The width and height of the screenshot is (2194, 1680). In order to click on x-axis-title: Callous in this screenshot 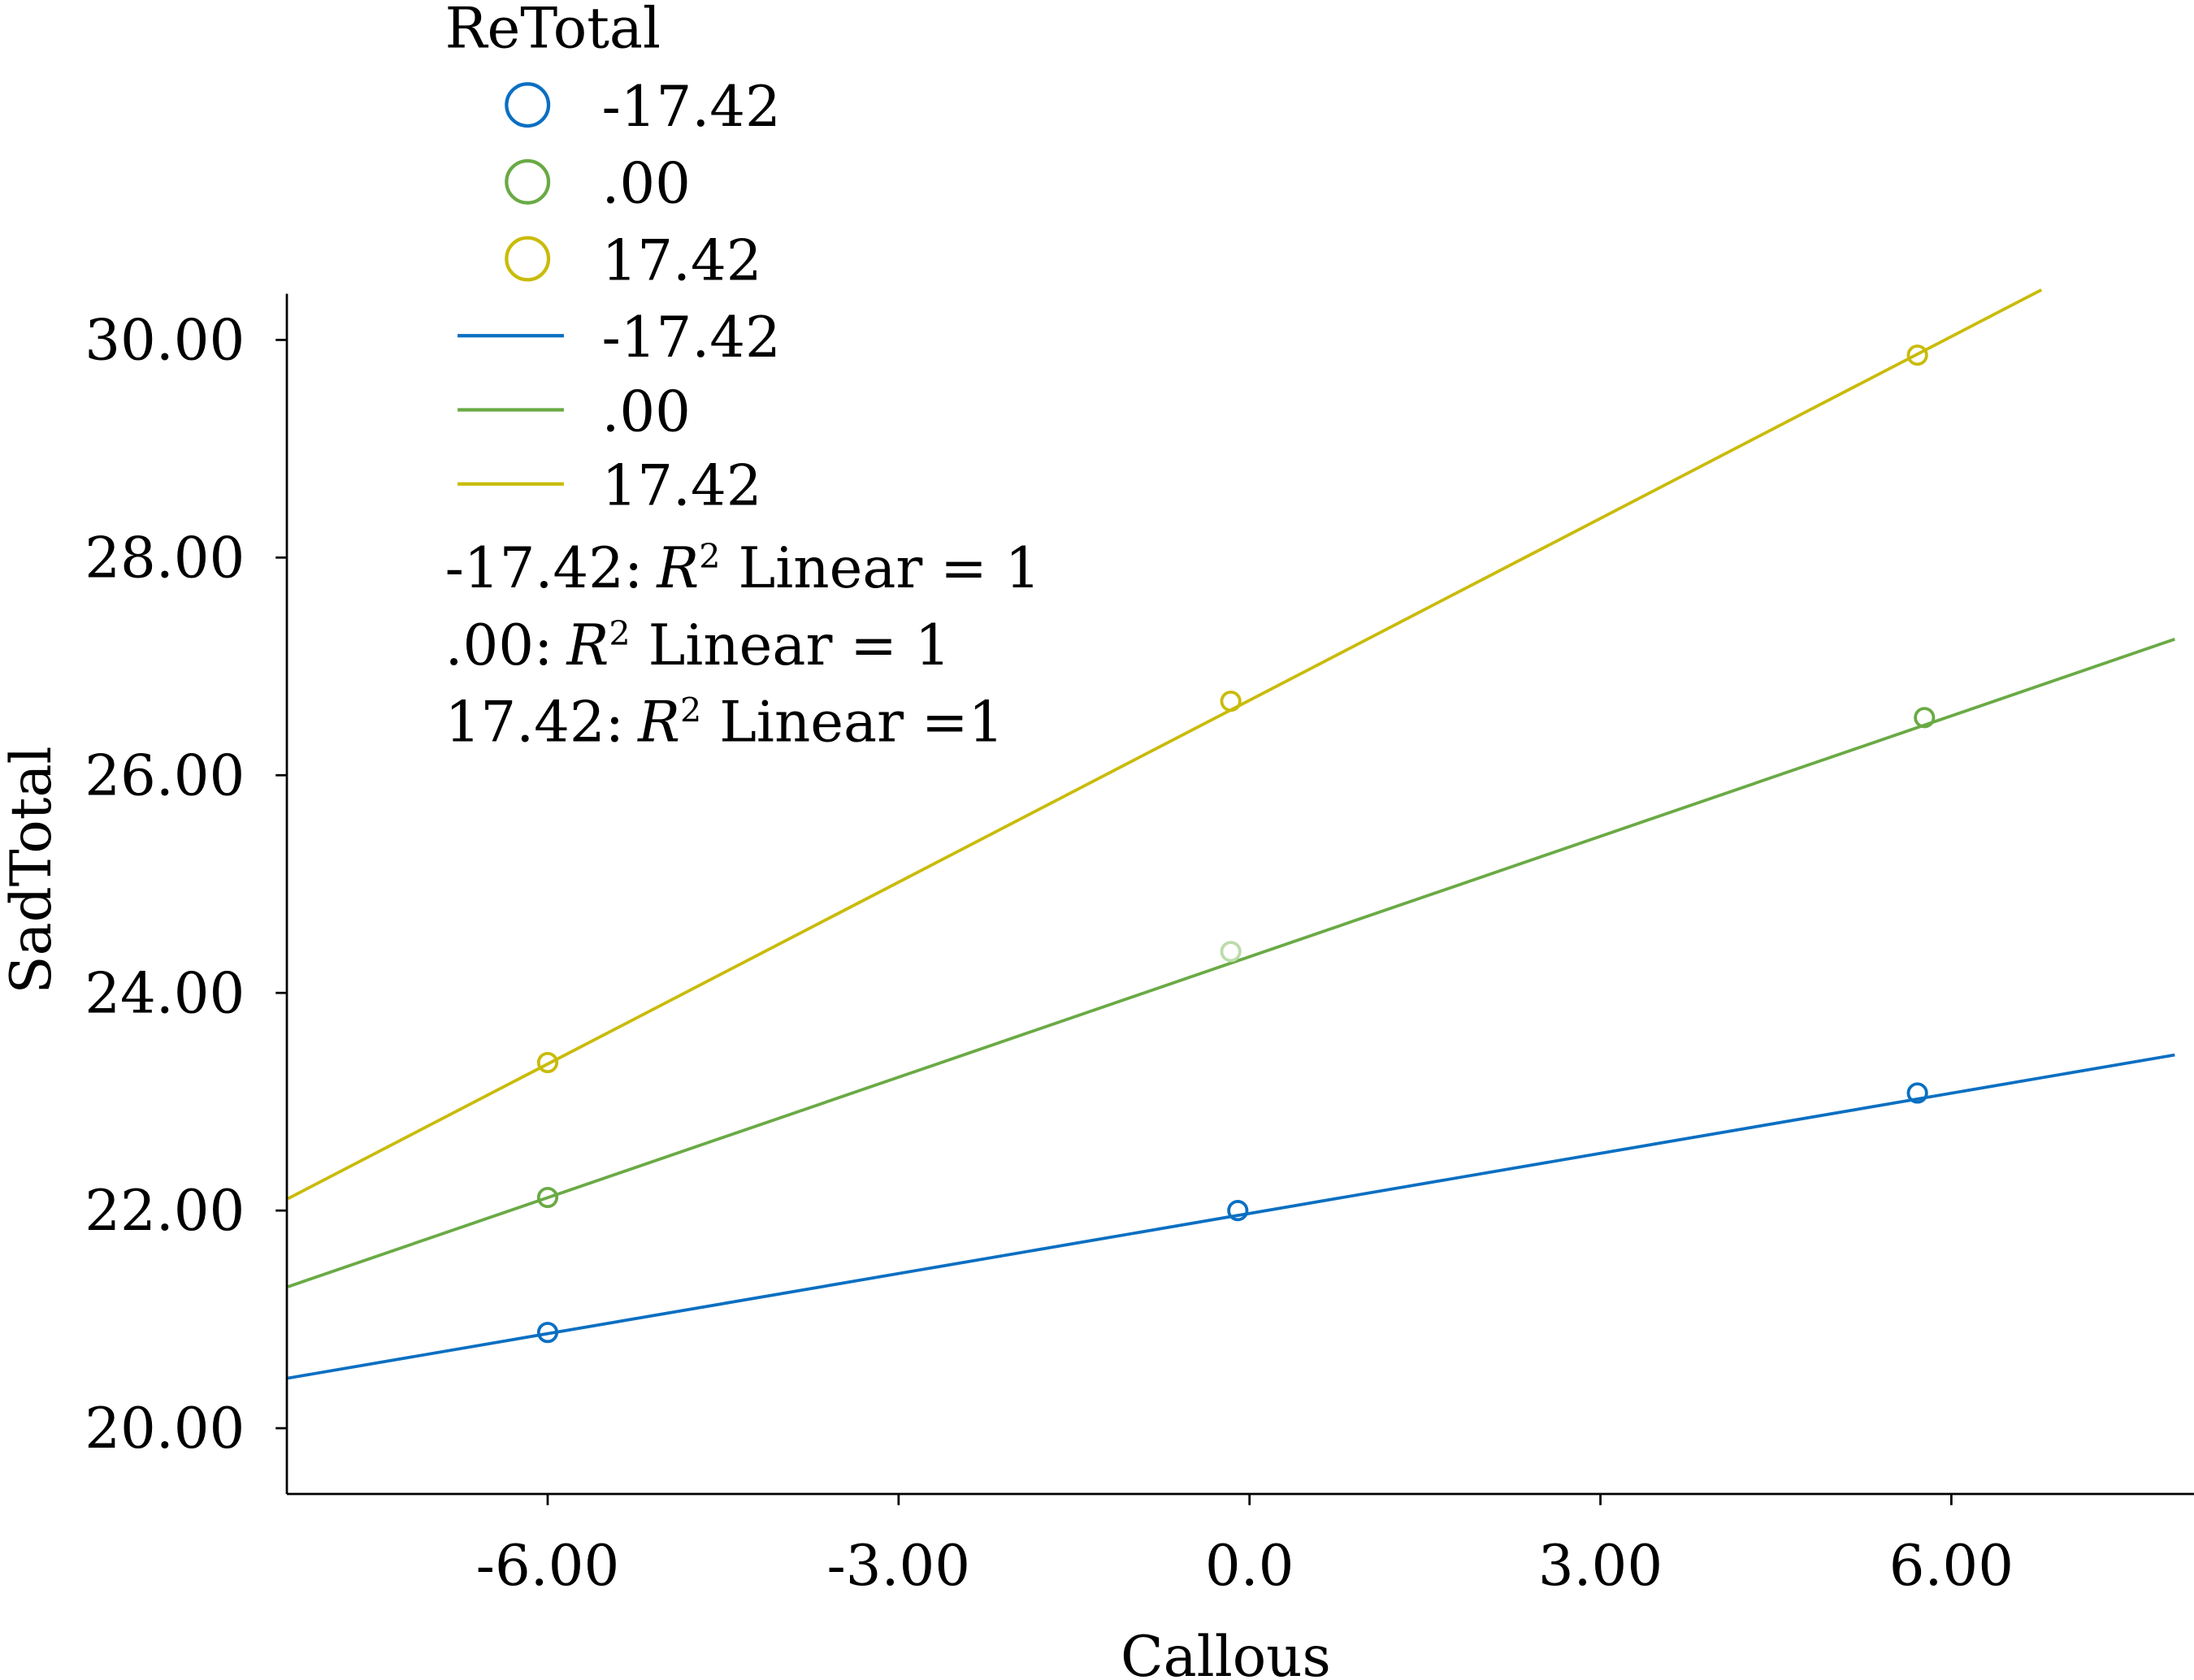, I will do `click(1226, 1653)`.